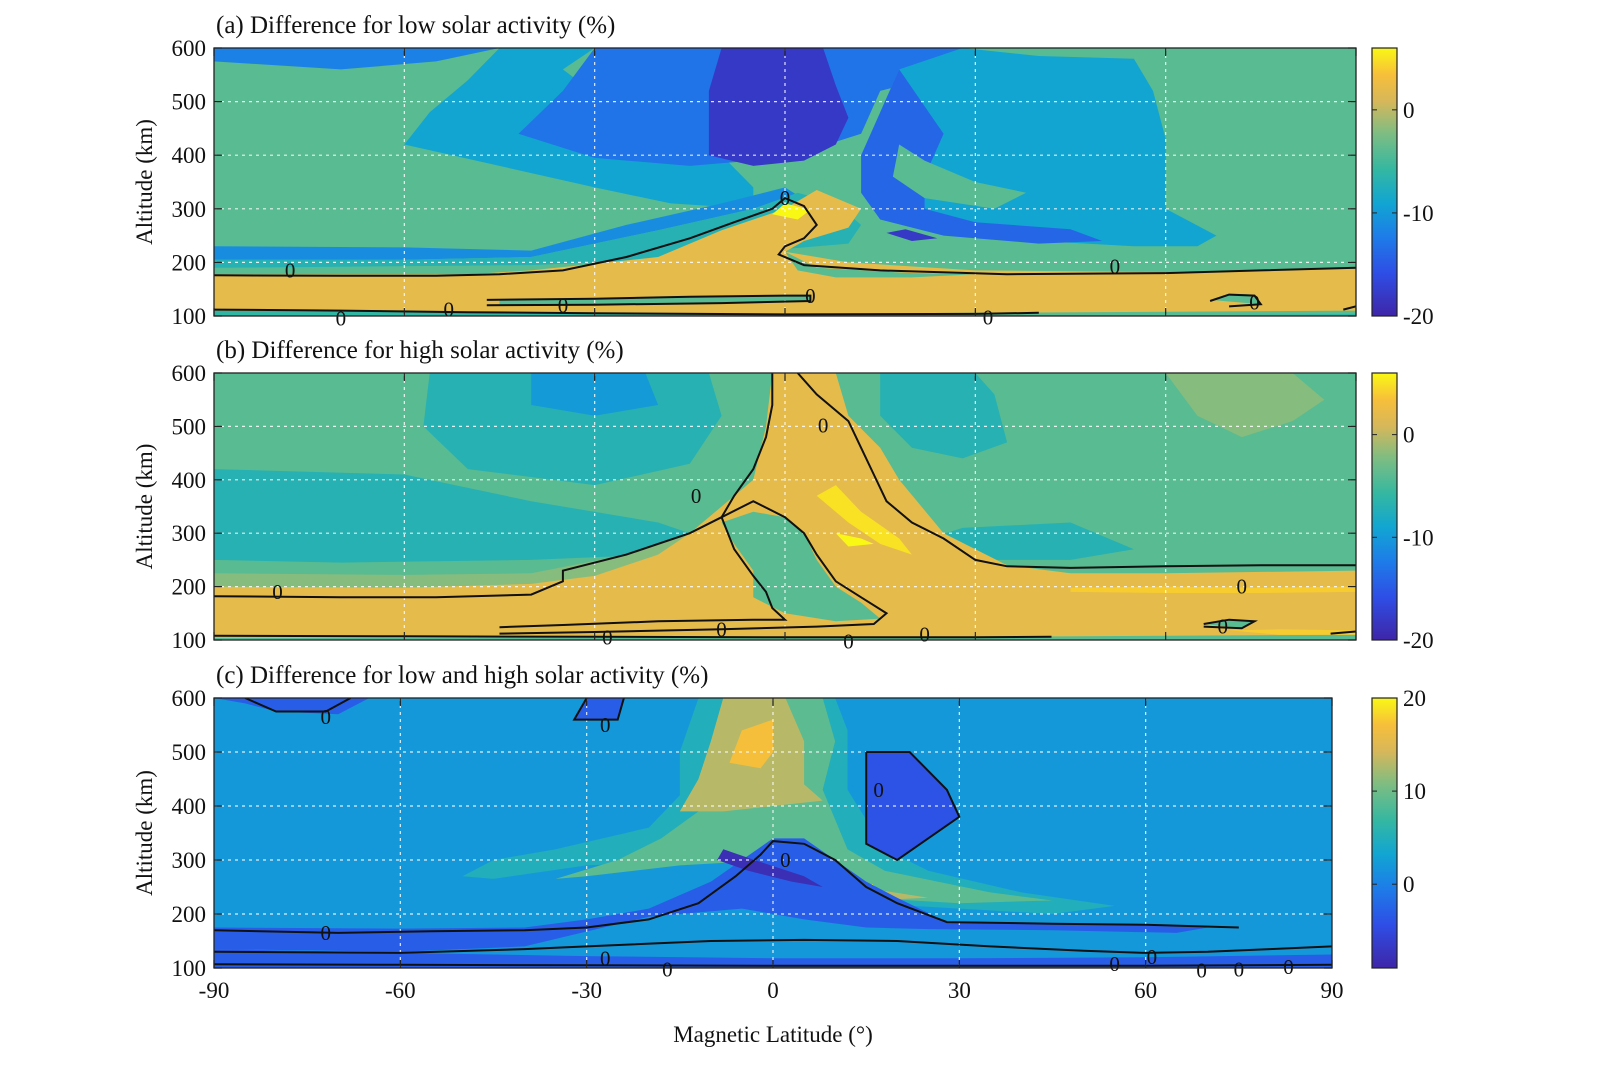 The image size is (1600, 1067). I want to click on colorbar-tick-label: 20, so click(1414, 698).